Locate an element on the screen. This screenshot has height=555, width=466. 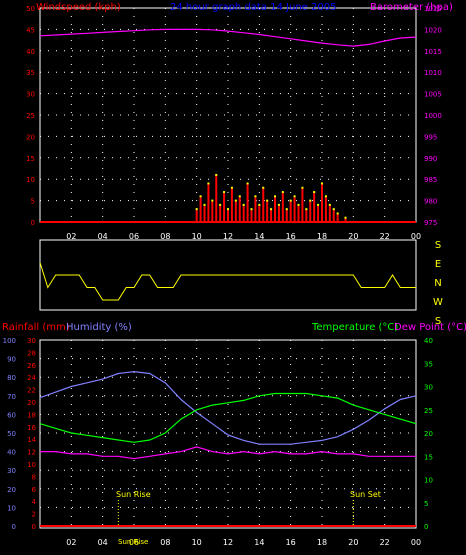
temperature-y-ticks: 0 5 10 15 20 25 30 35 40 is located at coordinates (428, 434).